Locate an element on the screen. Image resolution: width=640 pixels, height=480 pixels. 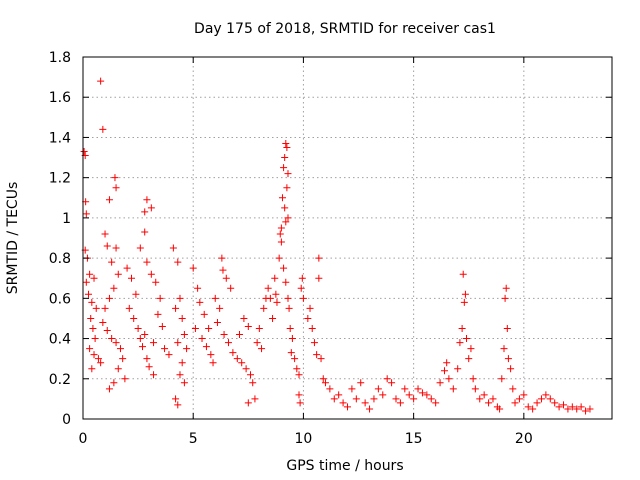
y-tick-label: 1.4 is located at coordinates (60, 138).